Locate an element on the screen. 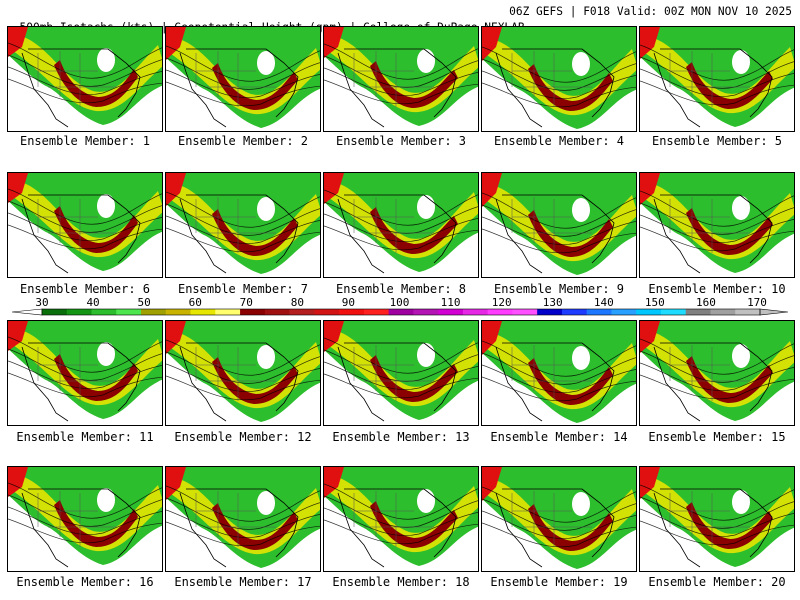 The width and height of the screenshot is (800, 600). ensemble-member-label: Ensemble Member: 3 is located at coordinates (401, 141).